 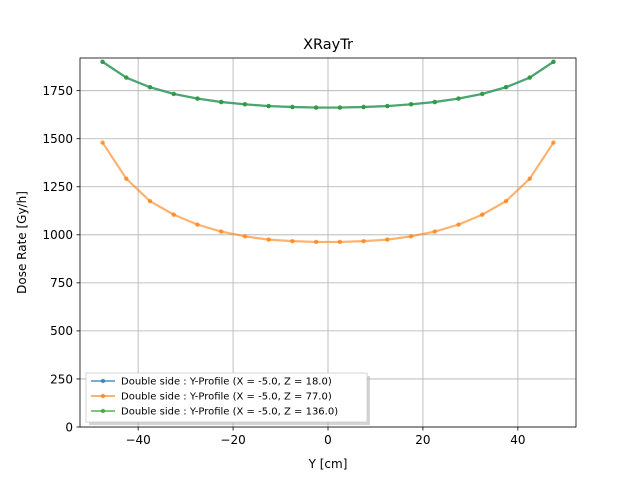 I want to click on legend-box, so click(x=226, y=397).